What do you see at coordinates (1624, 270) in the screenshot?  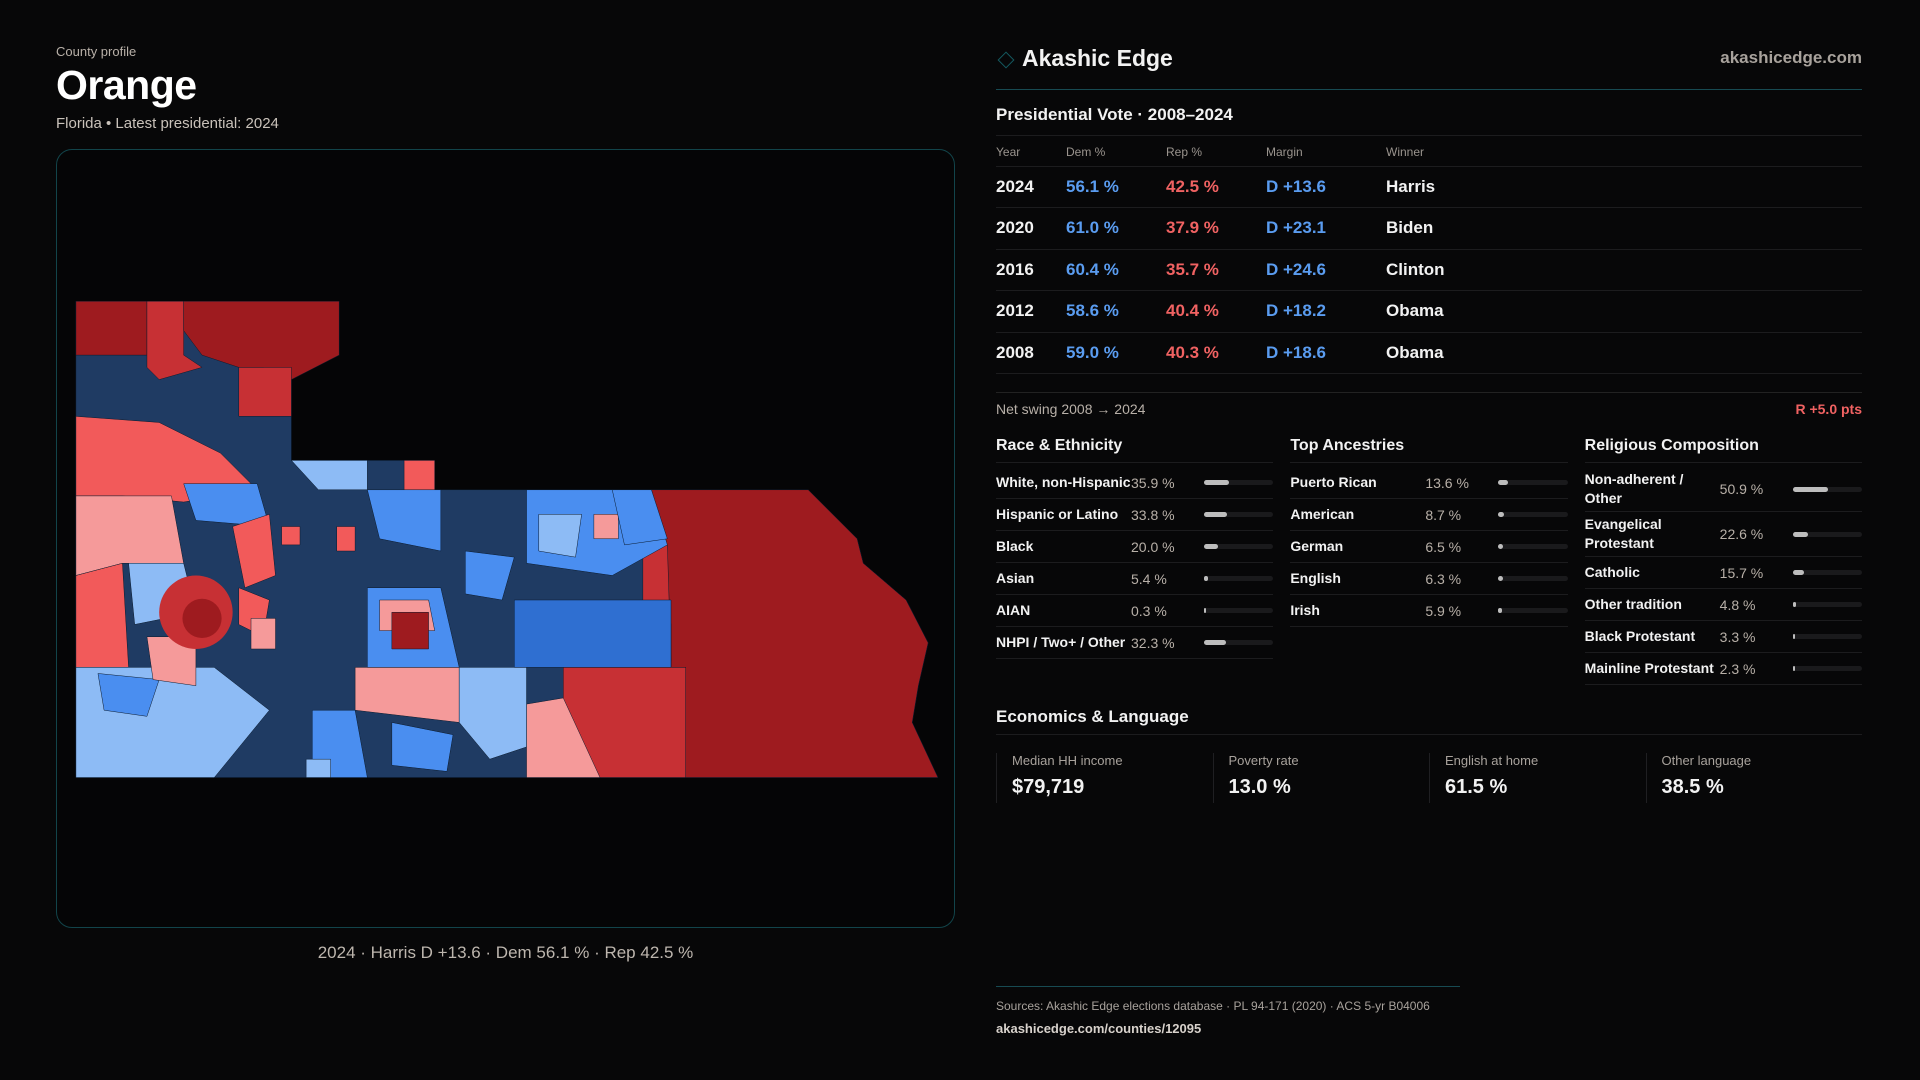 I see `winner-cell: Clinton` at bounding box center [1624, 270].